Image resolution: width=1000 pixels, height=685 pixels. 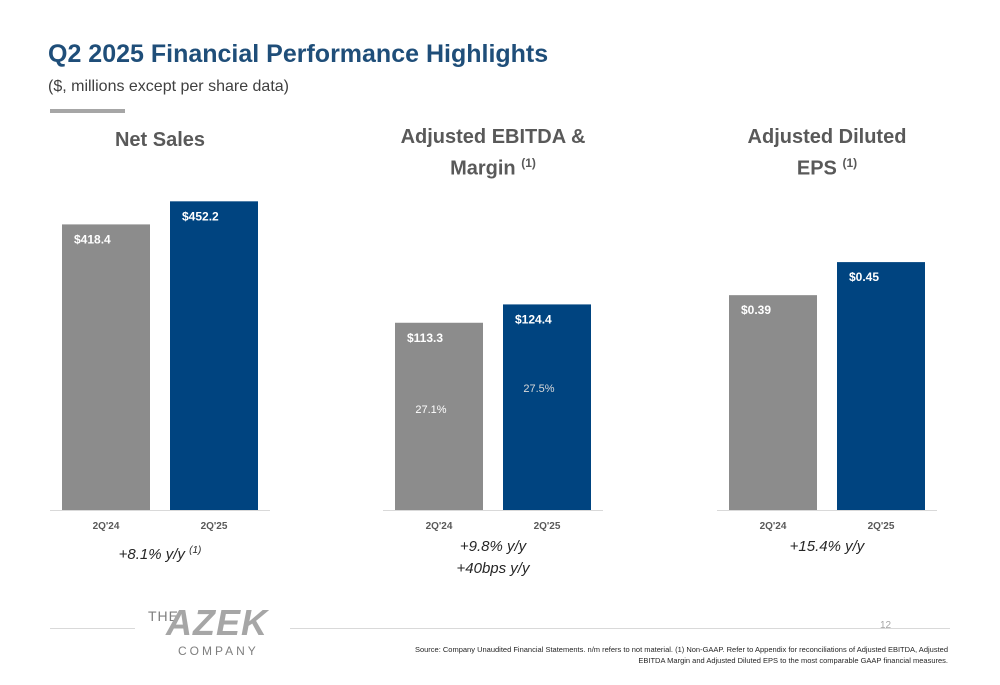 I want to click on chart-1-value-label-1: $124.4, so click(x=533, y=319).